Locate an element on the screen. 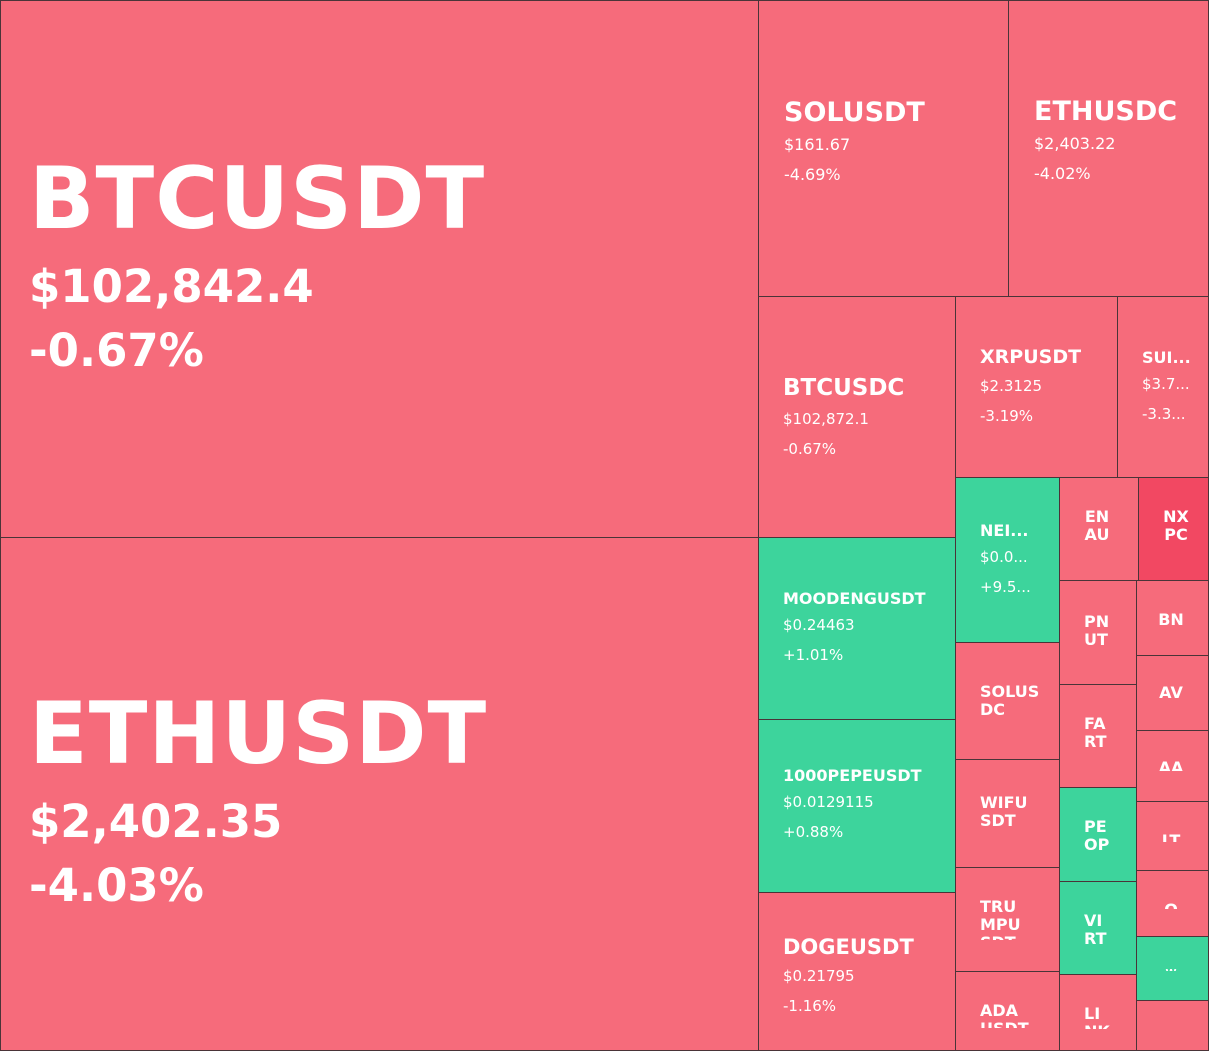  symbol-label: LT is located at coordinates (1171, 837).